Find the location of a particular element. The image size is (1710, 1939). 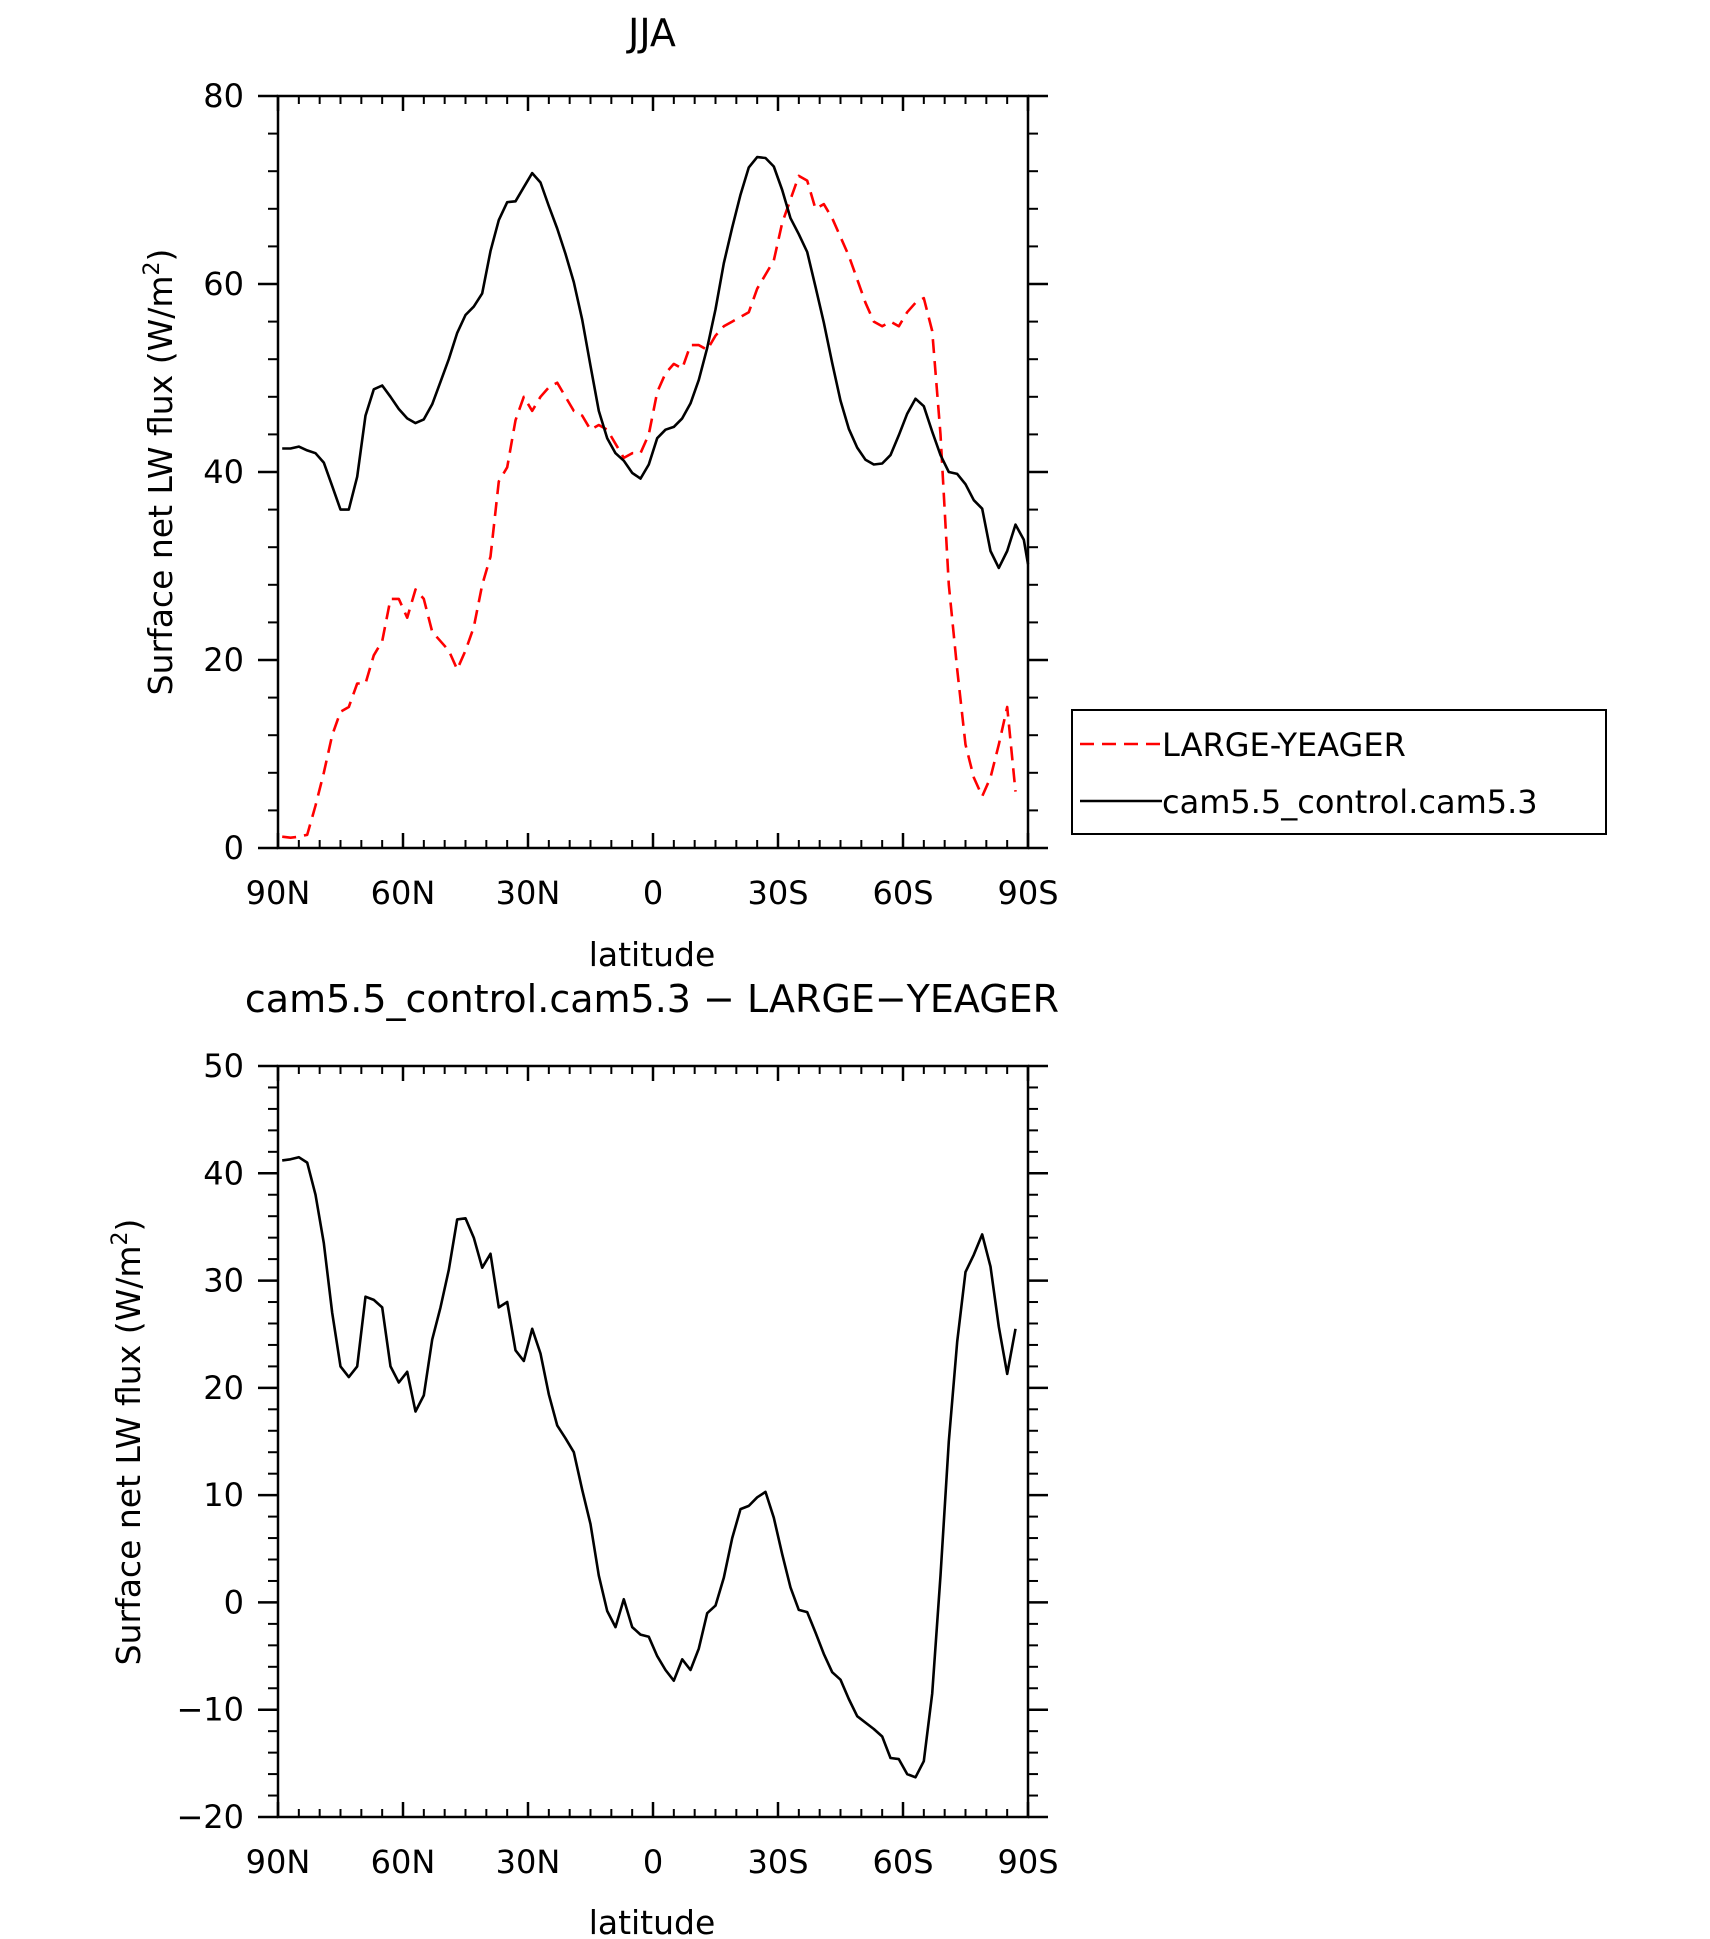

bottom-y-axis-label-sup: 2 is located at coordinates (120, 1239).